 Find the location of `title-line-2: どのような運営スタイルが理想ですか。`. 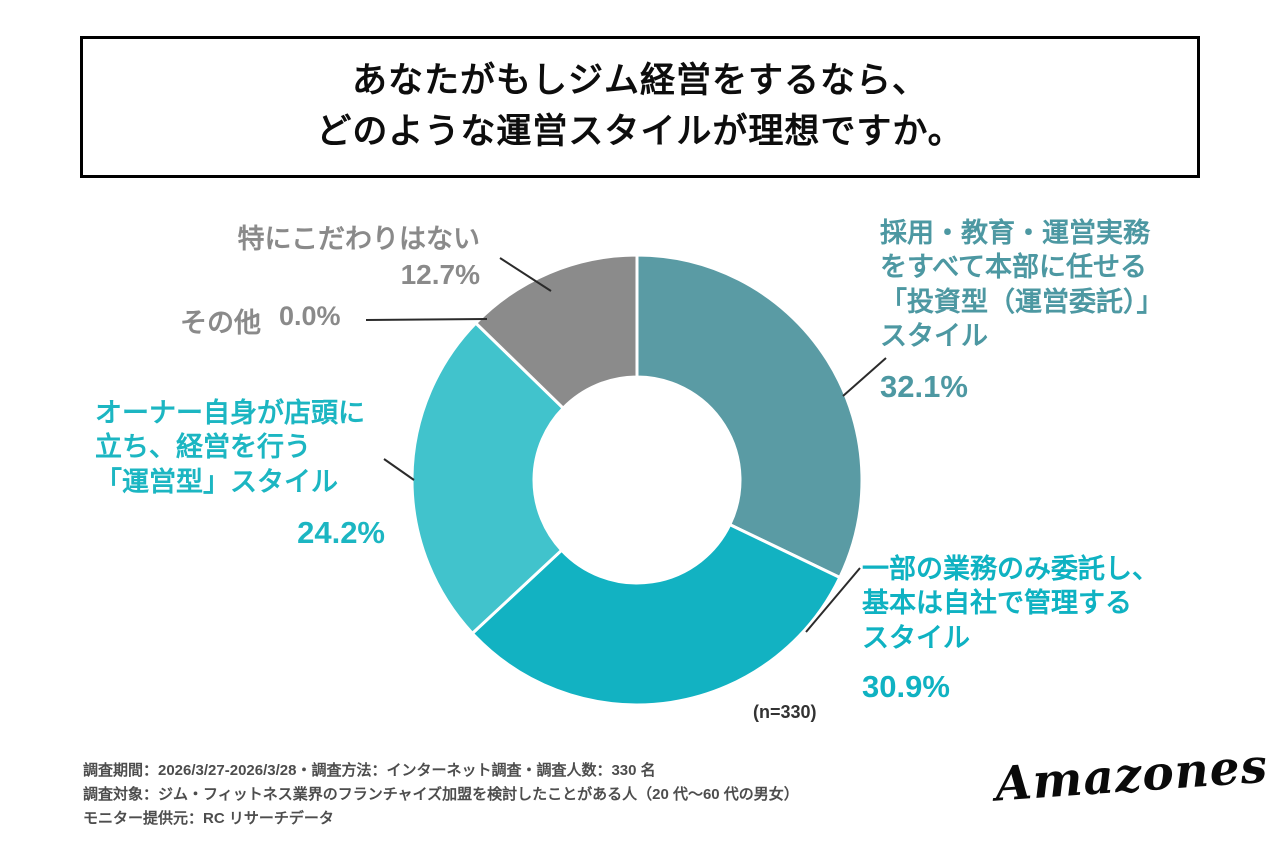

title-line-2: どのような運営スタイルが理想ですか。 is located at coordinates (640, 131).